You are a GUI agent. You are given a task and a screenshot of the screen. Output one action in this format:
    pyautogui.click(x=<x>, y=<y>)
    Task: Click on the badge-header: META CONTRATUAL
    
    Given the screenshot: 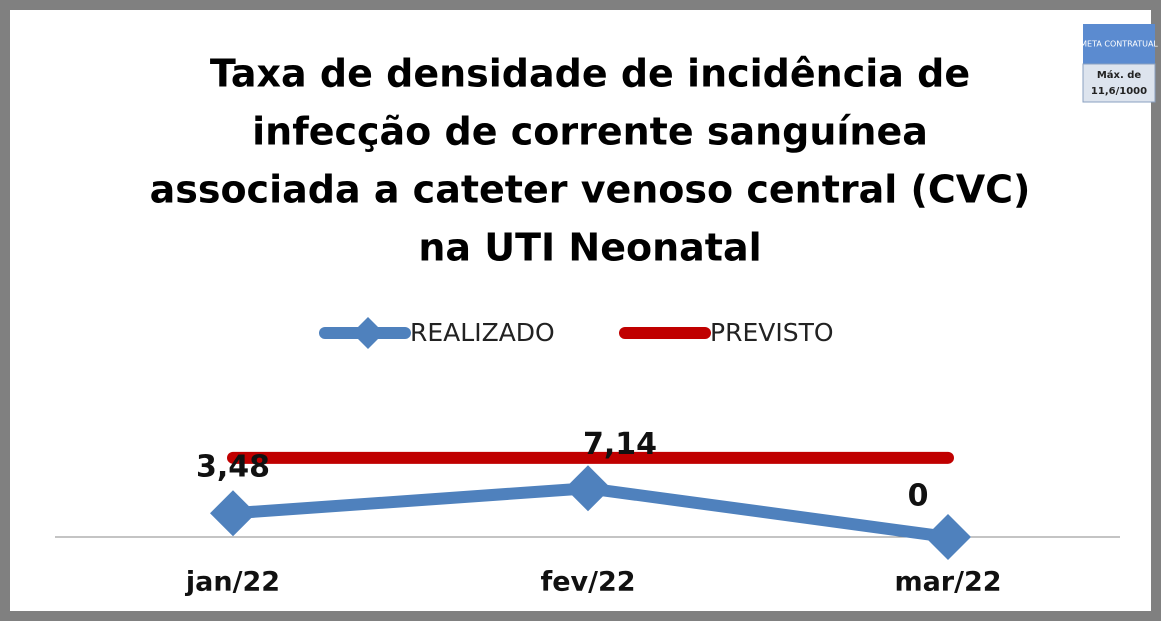 What is the action you would take?
    pyautogui.click(x=1119, y=44)
    